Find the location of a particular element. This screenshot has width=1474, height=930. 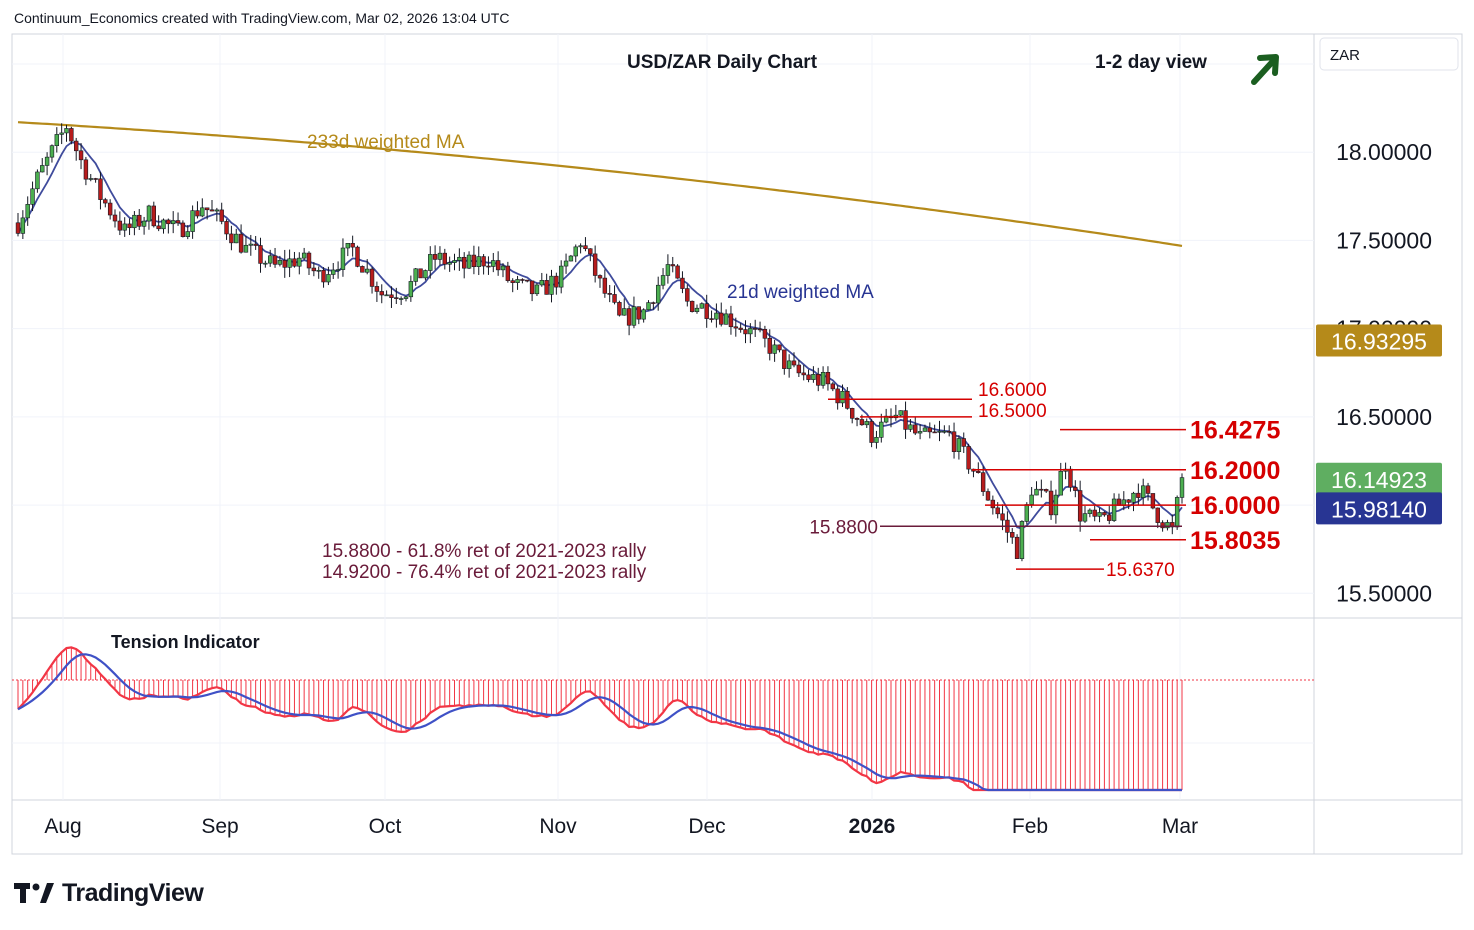

time-axis-label: Dec is located at coordinates (706, 826).